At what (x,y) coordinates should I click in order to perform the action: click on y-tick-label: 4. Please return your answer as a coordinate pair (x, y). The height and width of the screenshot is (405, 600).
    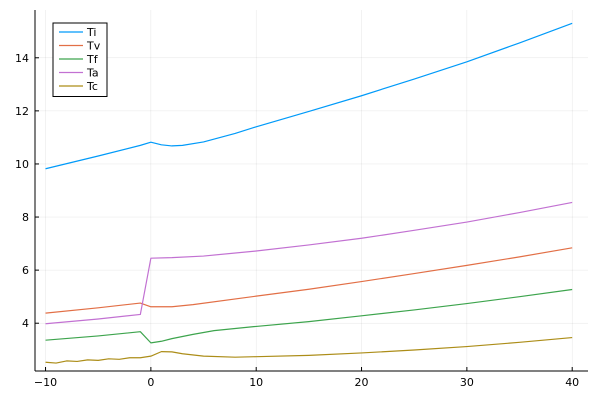
    Looking at the image, I should click on (25, 323).